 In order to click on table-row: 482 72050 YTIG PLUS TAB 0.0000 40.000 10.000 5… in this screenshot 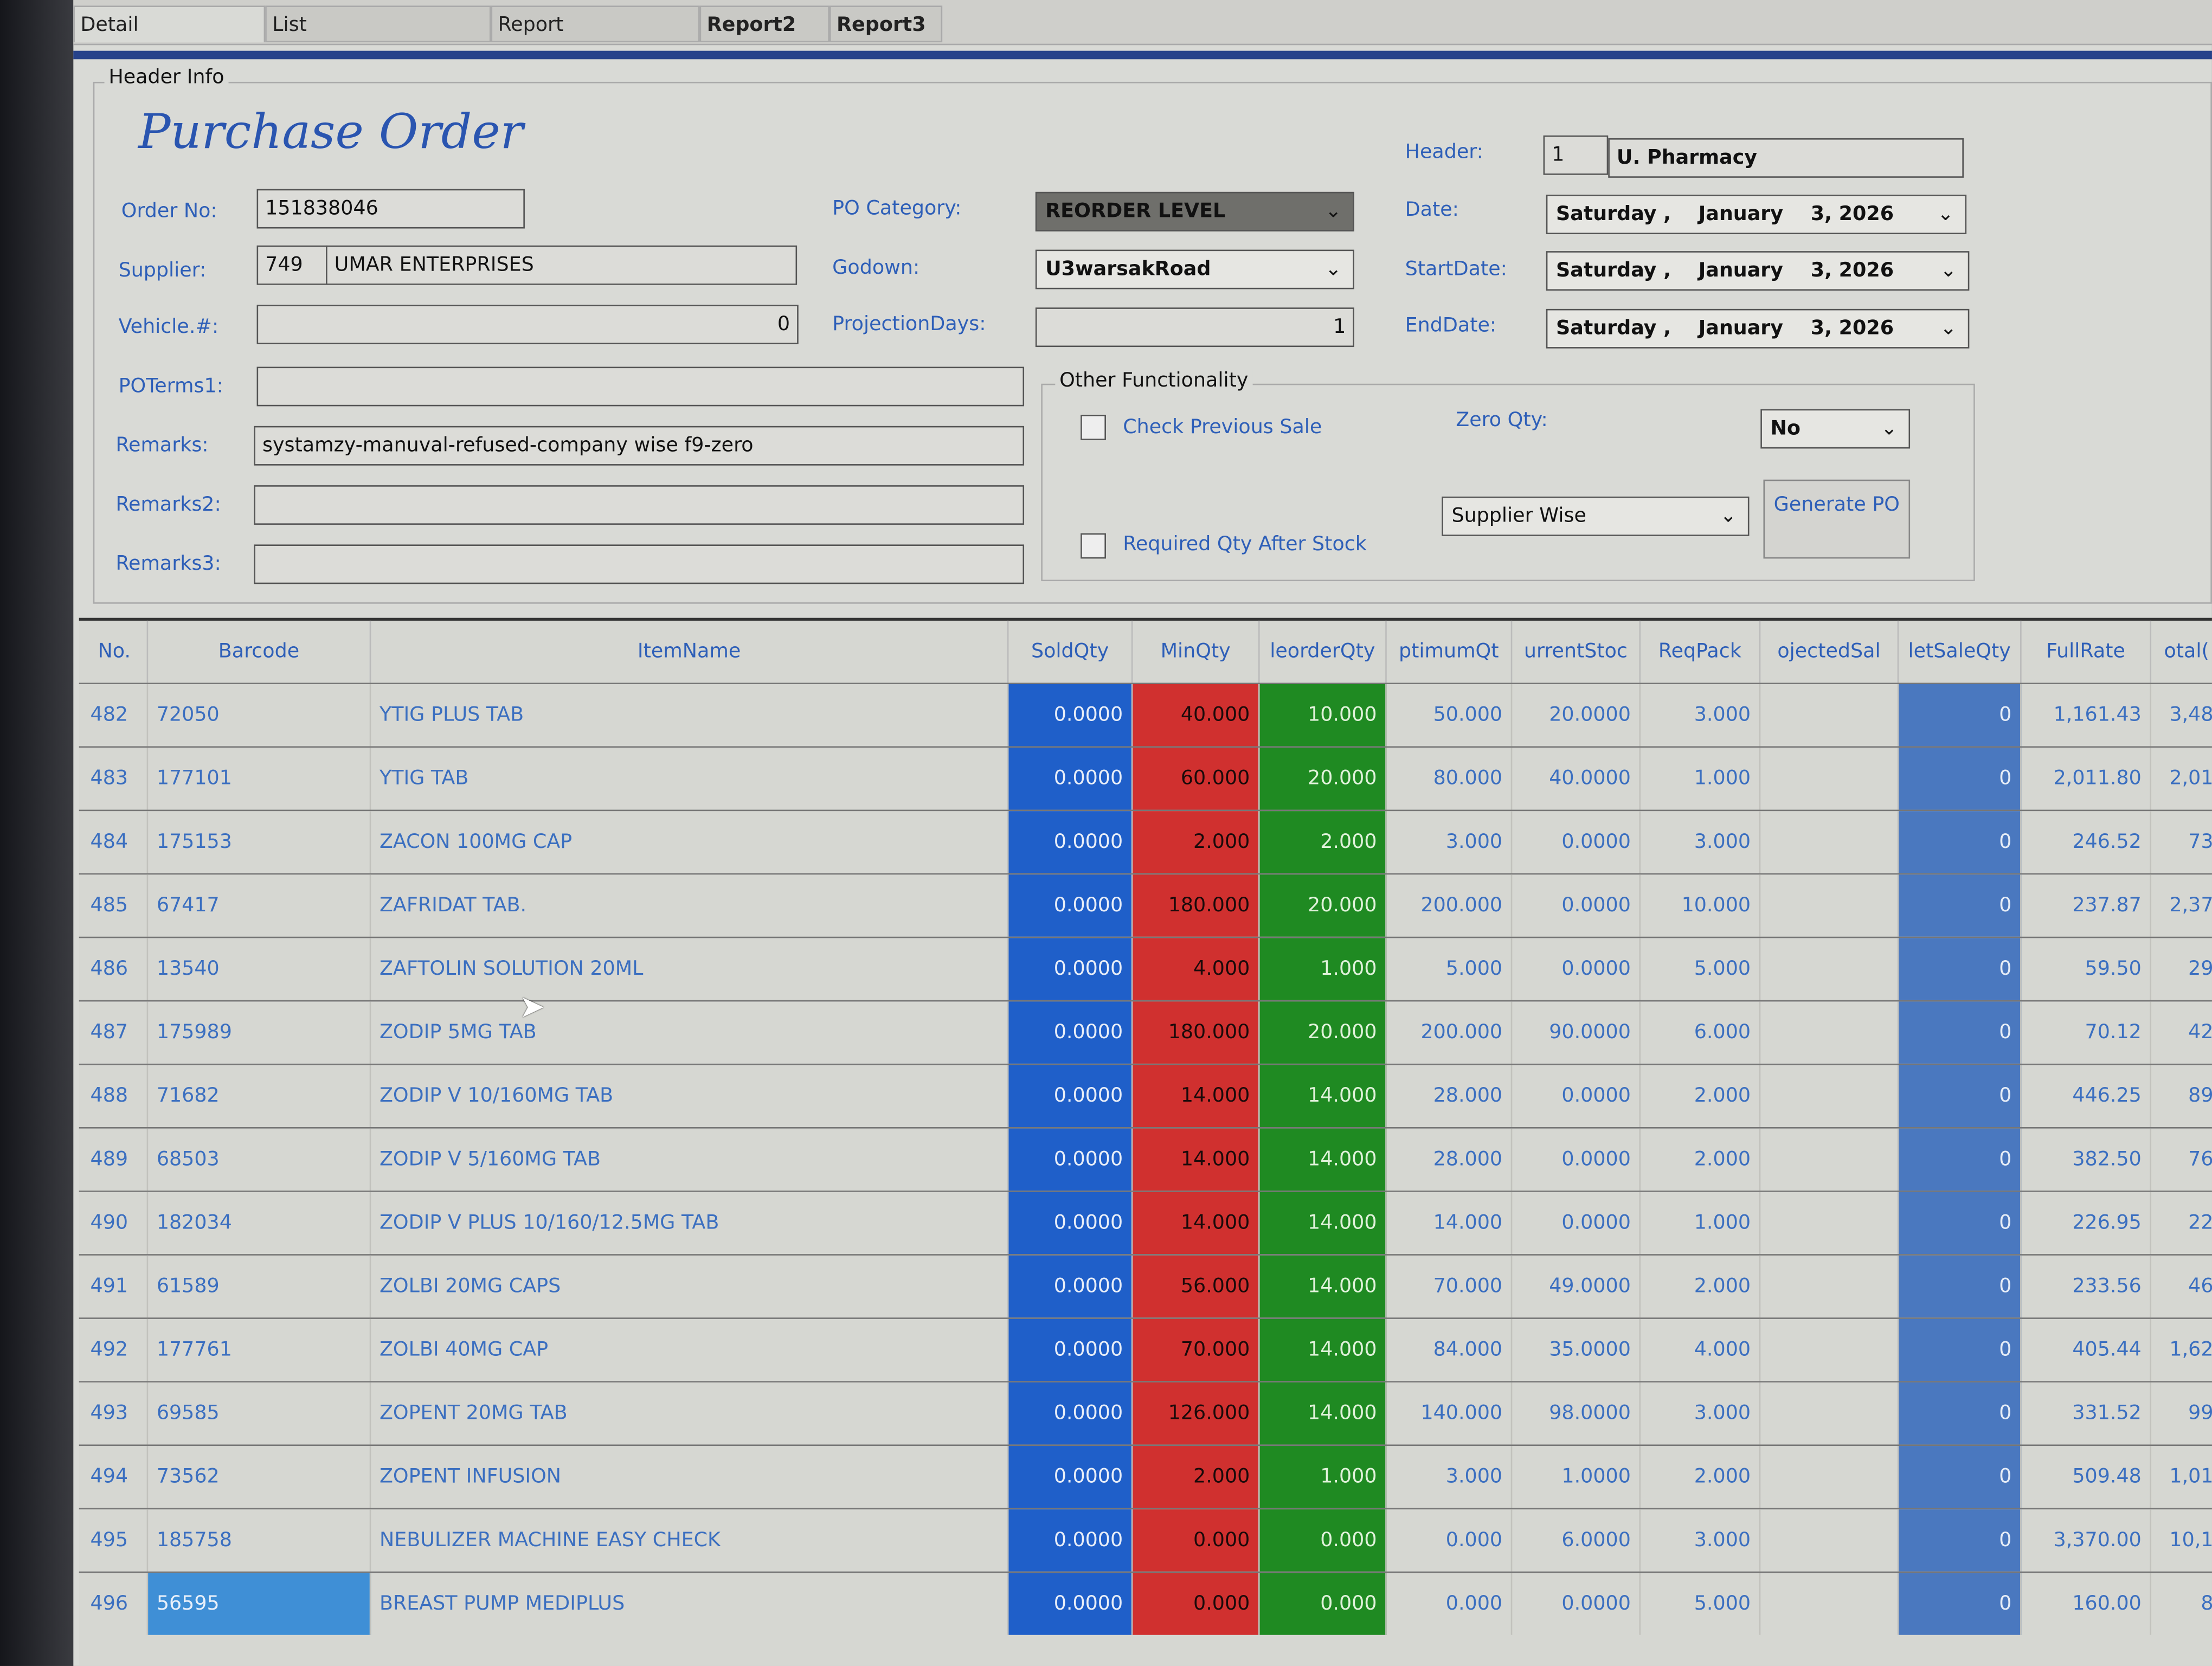, I will do `click(1145, 715)`.